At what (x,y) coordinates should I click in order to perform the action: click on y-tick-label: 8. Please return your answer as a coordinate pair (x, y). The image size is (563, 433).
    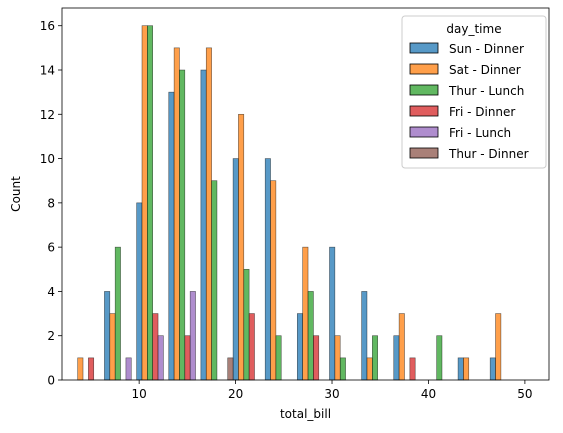
    Looking at the image, I should click on (51, 203).